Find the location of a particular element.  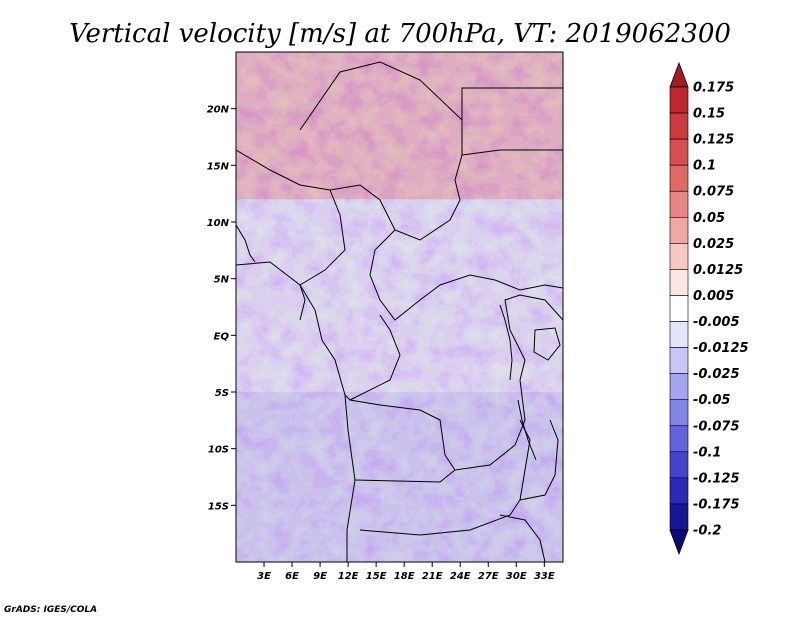

x-tick-label: 9E is located at coordinates (320, 576).